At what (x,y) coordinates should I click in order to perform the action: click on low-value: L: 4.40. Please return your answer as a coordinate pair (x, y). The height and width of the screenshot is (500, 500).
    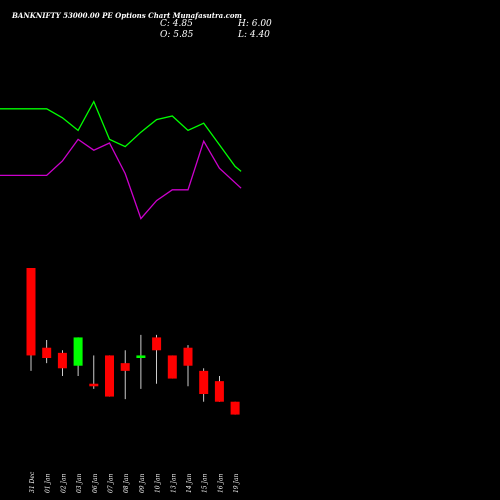
    Looking at the image, I should click on (253, 35).